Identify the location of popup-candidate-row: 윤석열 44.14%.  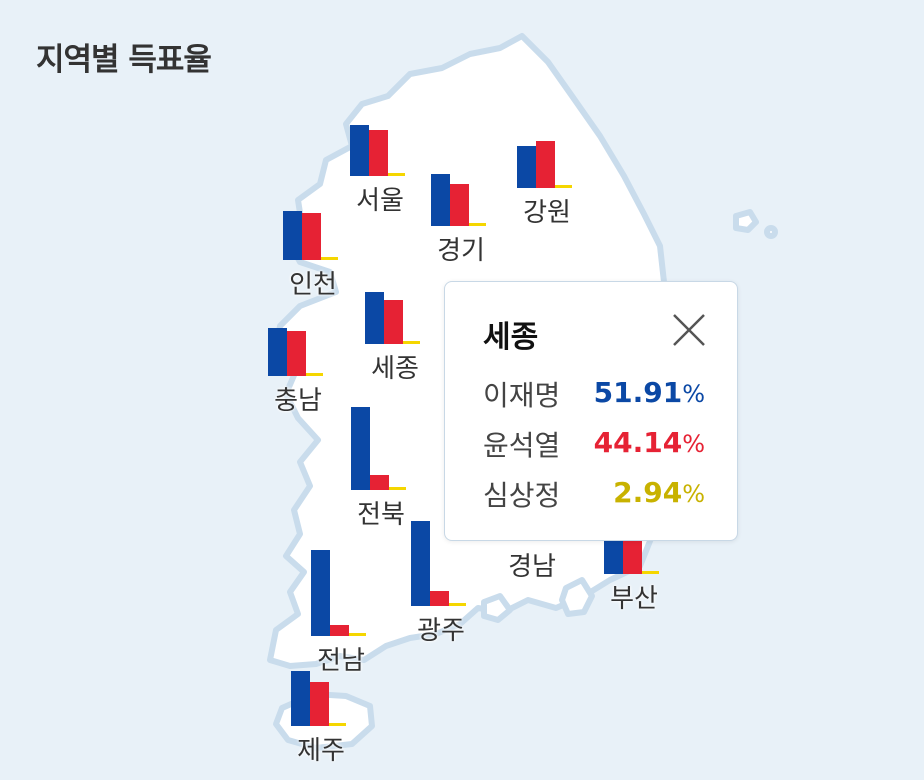
(594, 444).